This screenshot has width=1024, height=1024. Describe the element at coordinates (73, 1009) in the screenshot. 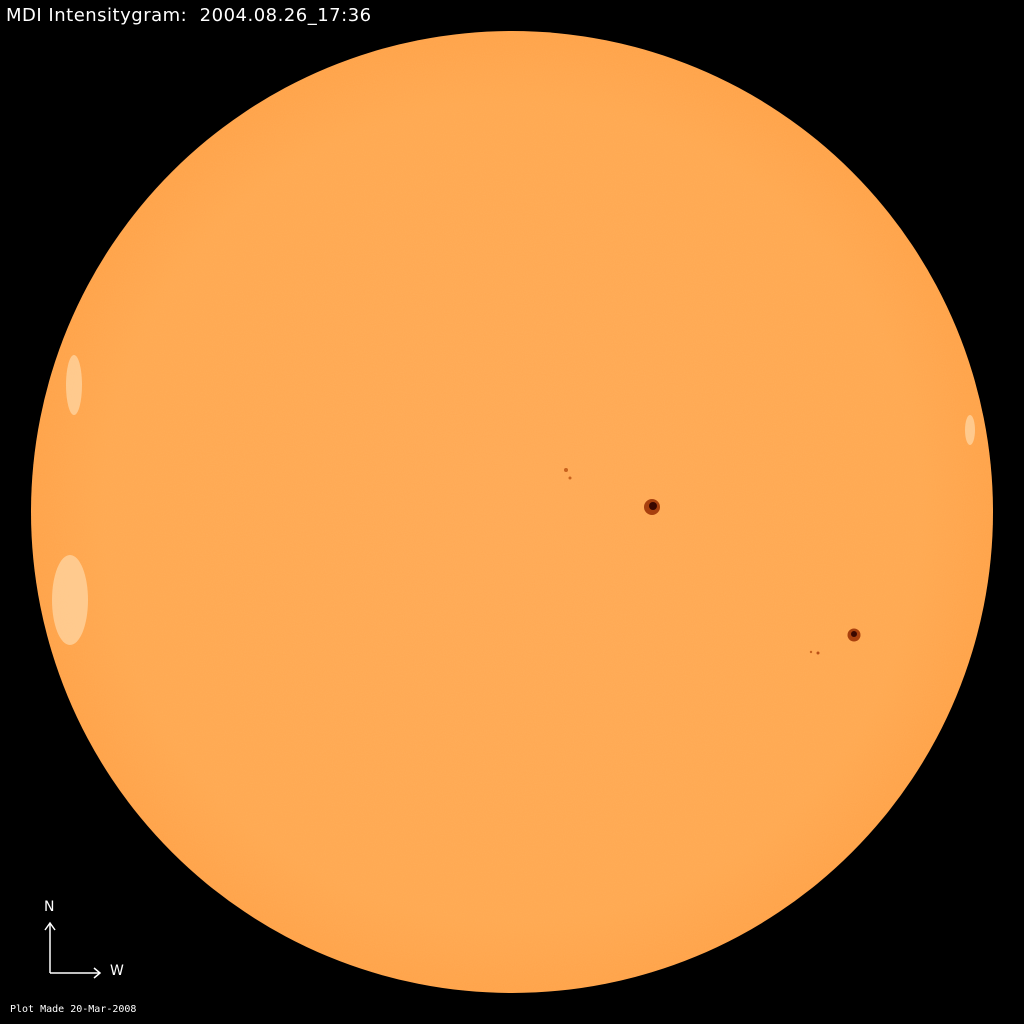

I see `plot-made-date: Plot Made 20-Mar-2008` at that location.